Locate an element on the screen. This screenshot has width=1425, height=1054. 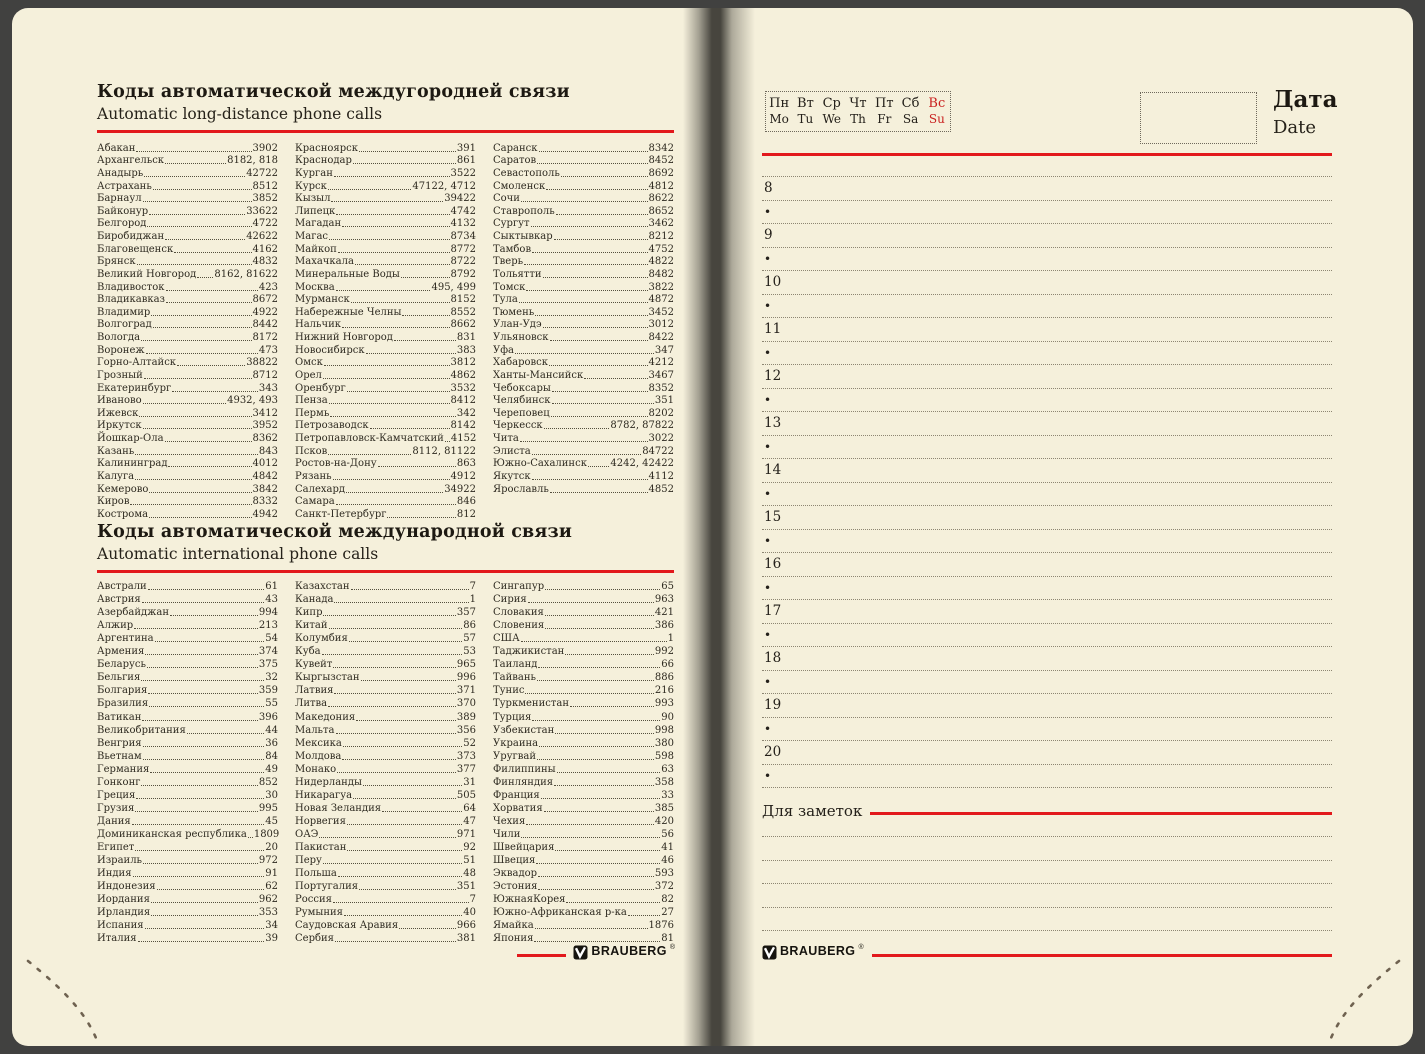
time-slot-label: 19 is located at coordinates (773, 705).